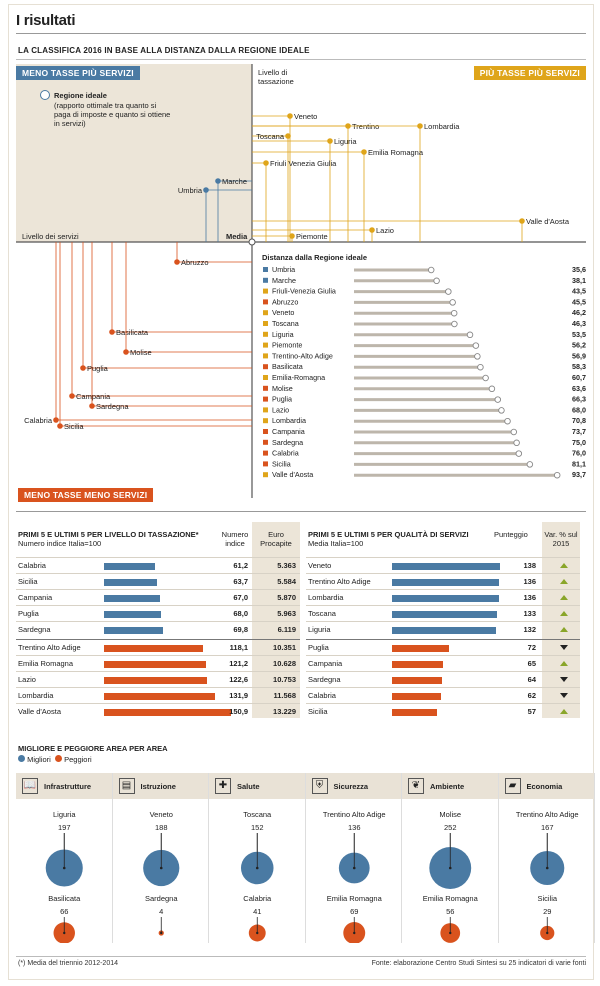  Describe the element at coordinates (284, 663) in the screenshot. I see `row-euro: 10.628` at that location.